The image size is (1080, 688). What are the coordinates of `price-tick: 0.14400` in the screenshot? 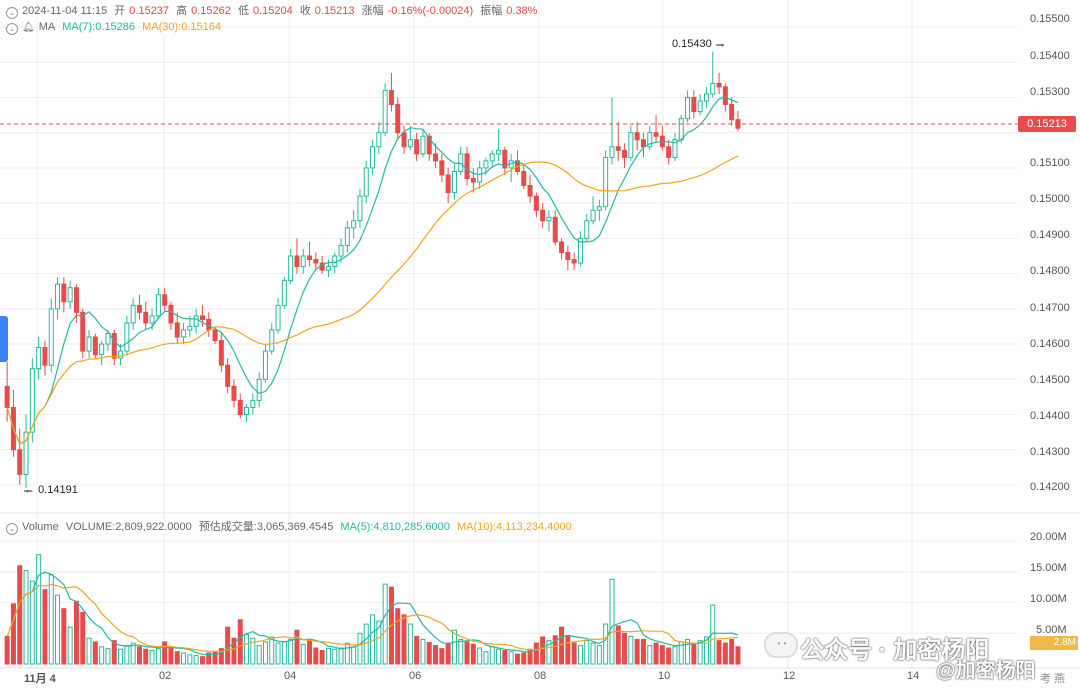 It's located at (1050, 416).